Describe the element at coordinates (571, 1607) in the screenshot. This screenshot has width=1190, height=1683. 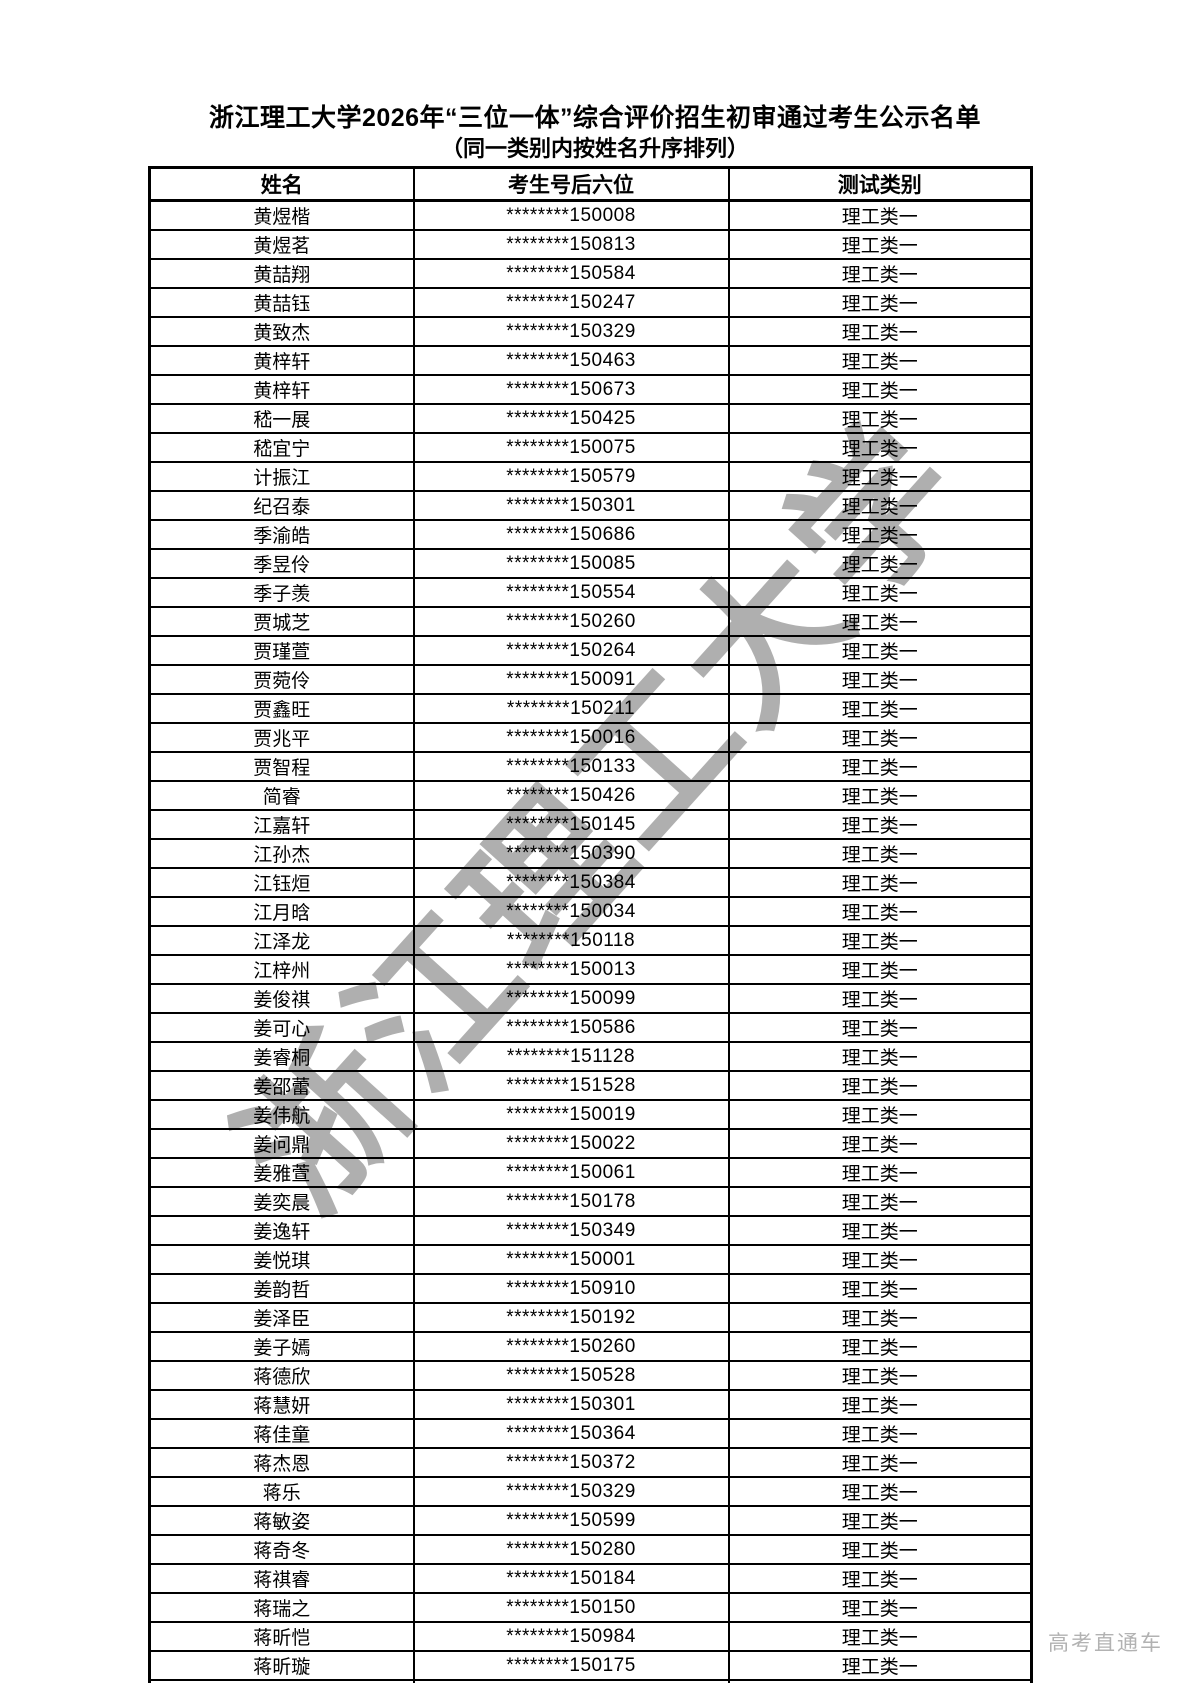
I see `candidate-number: ********150150` at that location.